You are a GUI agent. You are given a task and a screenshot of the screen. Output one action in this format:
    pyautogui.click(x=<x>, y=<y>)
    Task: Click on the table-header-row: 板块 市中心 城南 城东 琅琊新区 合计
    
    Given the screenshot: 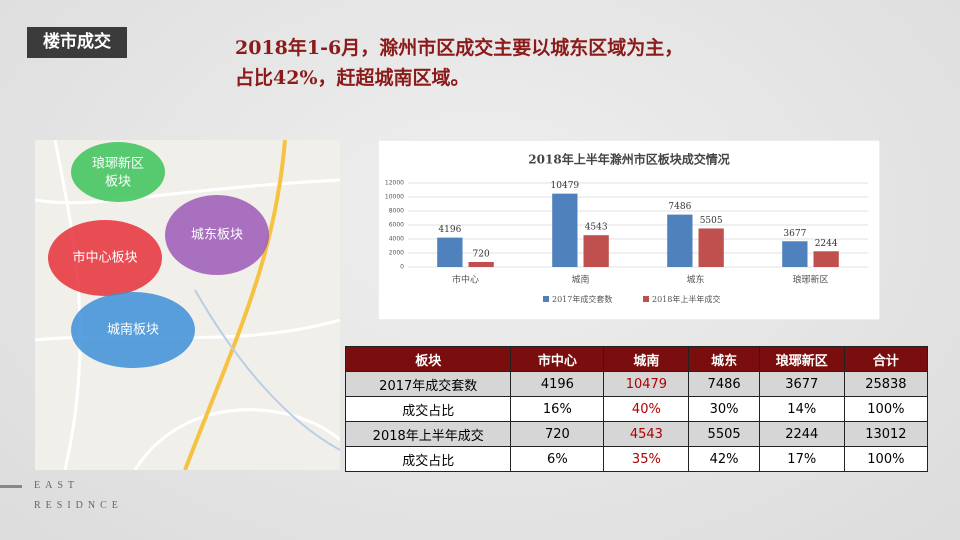 What is the action you would take?
    pyautogui.click(x=636, y=359)
    